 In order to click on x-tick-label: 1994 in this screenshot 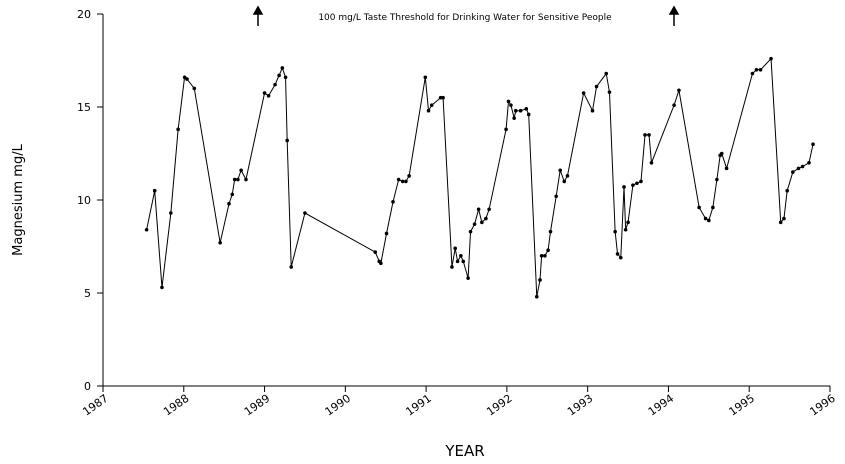, I will do `click(661, 405)`.